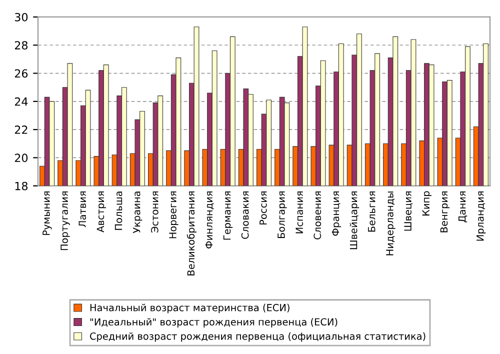 The width and height of the screenshot is (500, 354). I want to click on x-tick-label: Эстония, so click(154, 212).